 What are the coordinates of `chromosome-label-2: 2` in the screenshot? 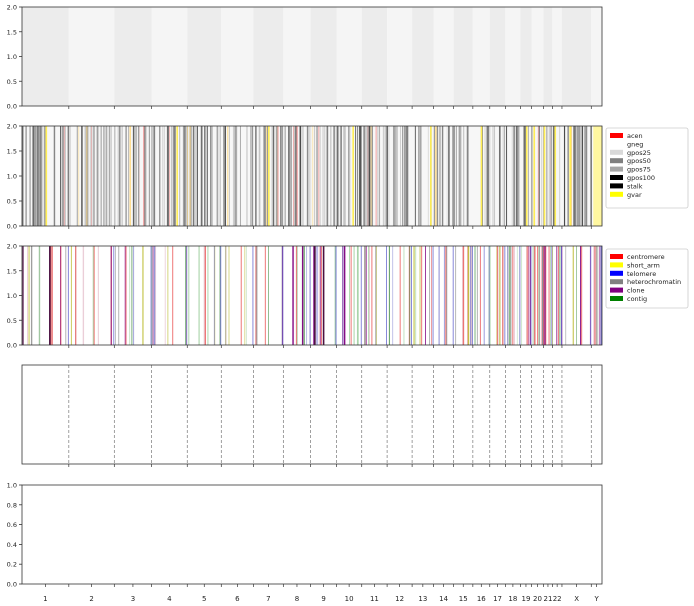 It's located at (91, 599).